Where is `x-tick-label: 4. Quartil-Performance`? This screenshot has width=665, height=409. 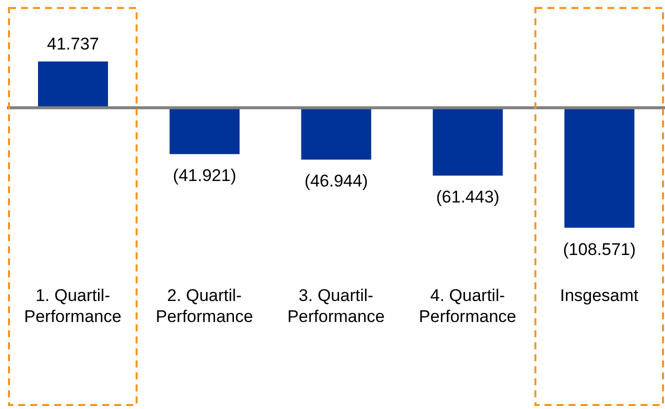
x-tick-label: 4. Quartil-Performance is located at coordinates (467, 306).